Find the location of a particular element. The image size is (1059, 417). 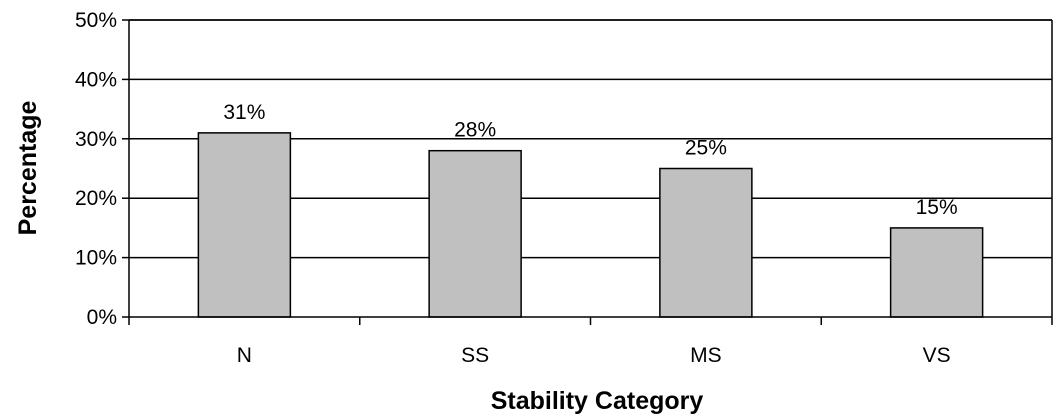

x-tick-label-n: N is located at coordinates (244, 355).